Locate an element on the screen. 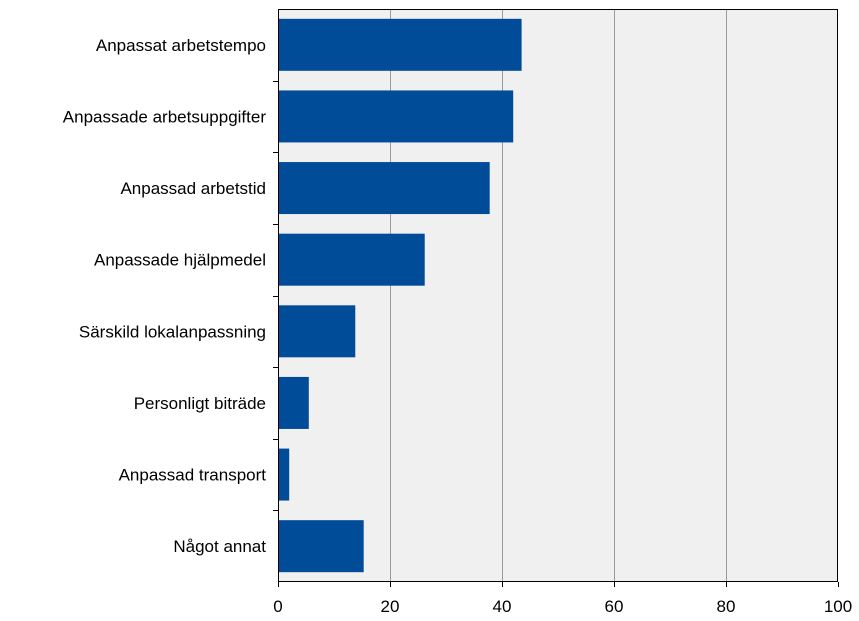 This screenshot has width=859, height=621. x-tick-label: 40 is located at coordinates (502, 606).